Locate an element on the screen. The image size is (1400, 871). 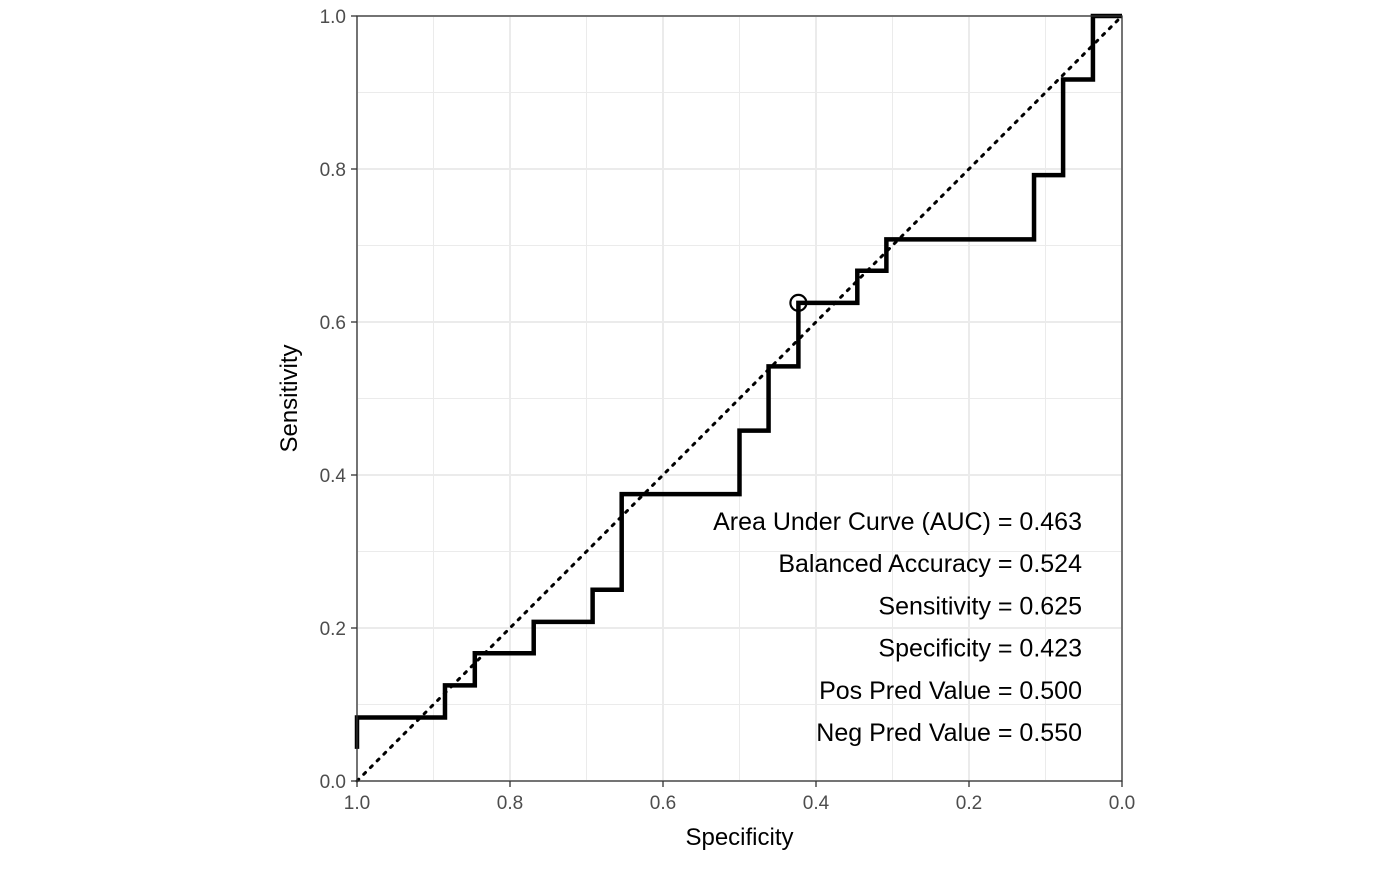
annotation-text: Balanced Accuracy = 0.524 is located at coordinates (930, 564).